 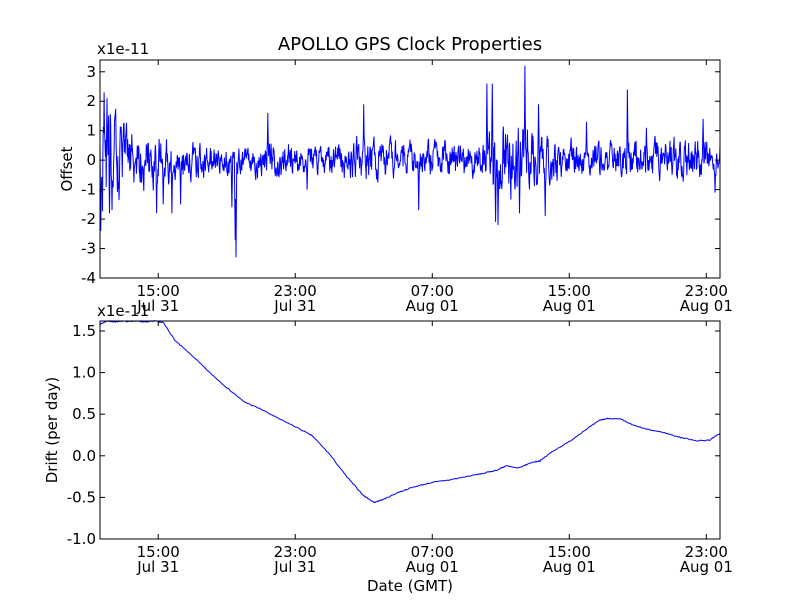 What do you see at coordinates (91, 72) in the screenshot?
I see `offset-y-tick-label: 3` at bounding box center [91, 72].